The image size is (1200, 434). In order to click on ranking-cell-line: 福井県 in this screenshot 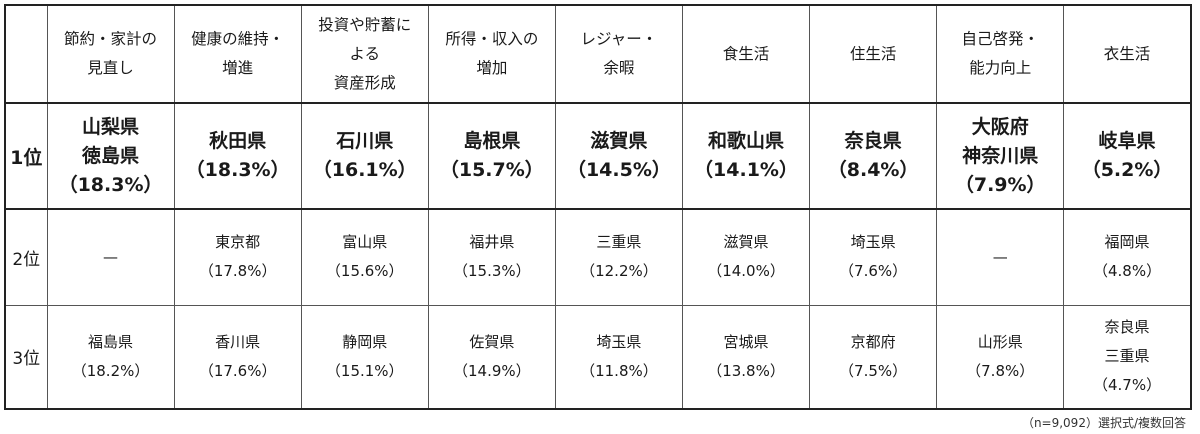, I will do `click(492, 242)`.